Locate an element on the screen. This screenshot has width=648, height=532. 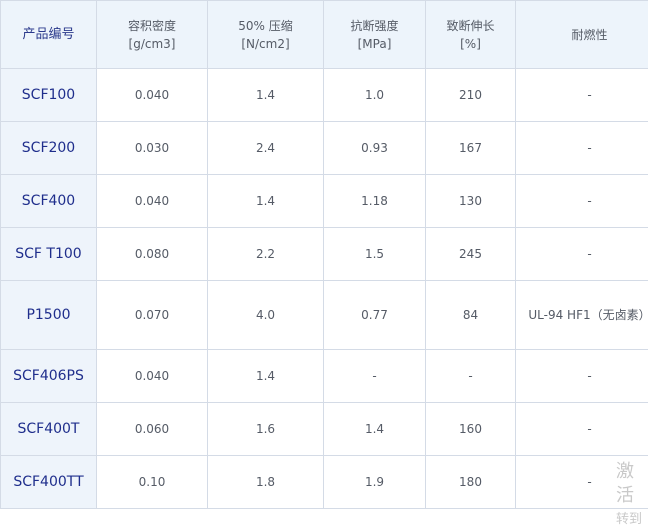
cell-strength: 1.18 is located at coordinates (375, 201).